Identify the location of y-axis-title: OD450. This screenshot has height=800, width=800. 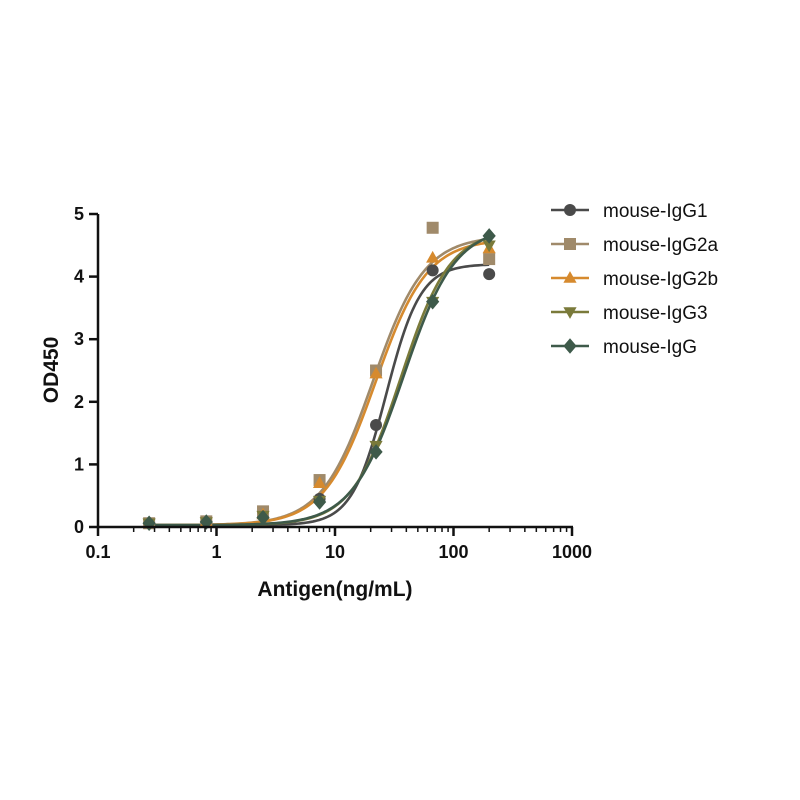
(51, 370).